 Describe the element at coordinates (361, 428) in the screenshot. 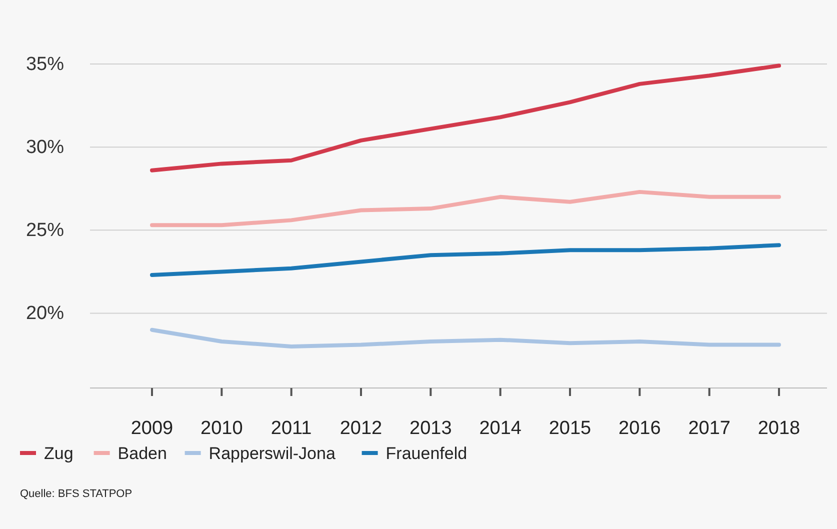

I see `x-tick-label: 2012` at that location.